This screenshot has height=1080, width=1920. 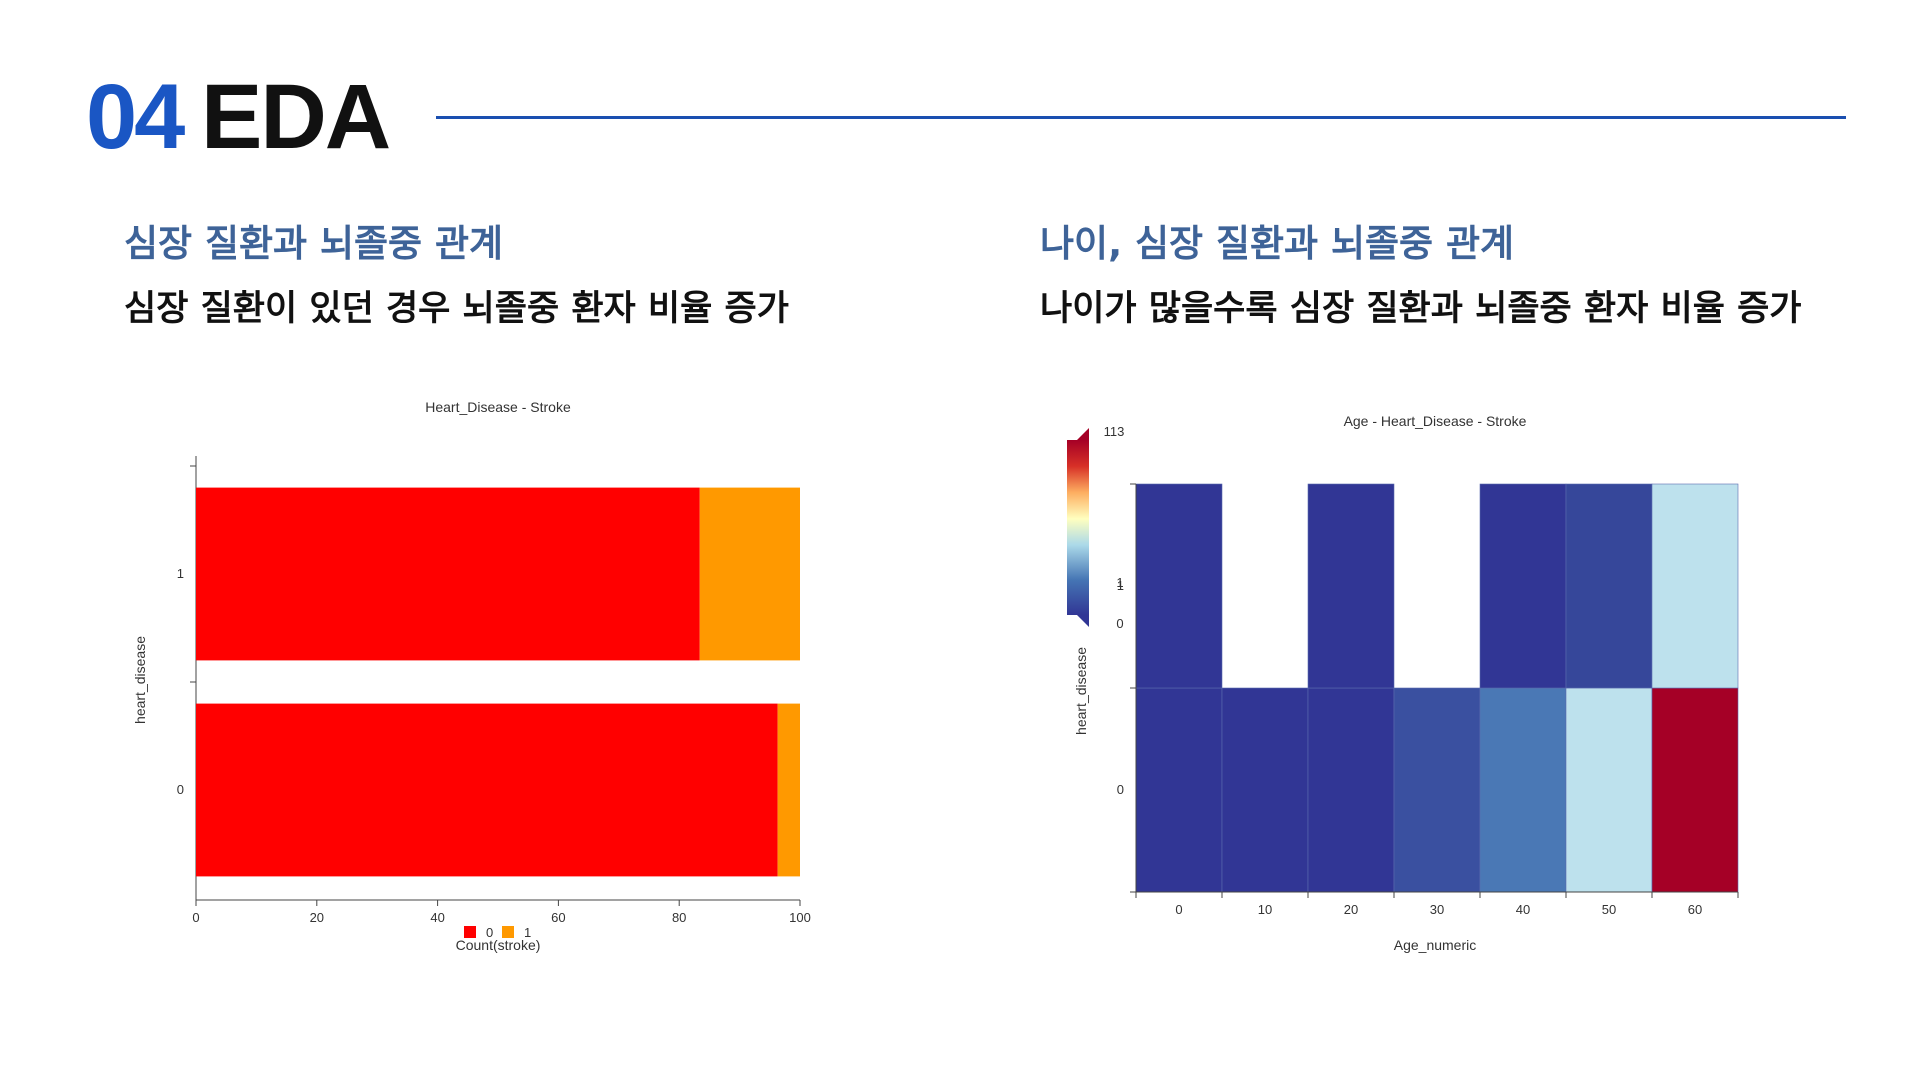 I want to click on heatmap-x-axis-label: Age_numeric, so click(x=1435, y=945).